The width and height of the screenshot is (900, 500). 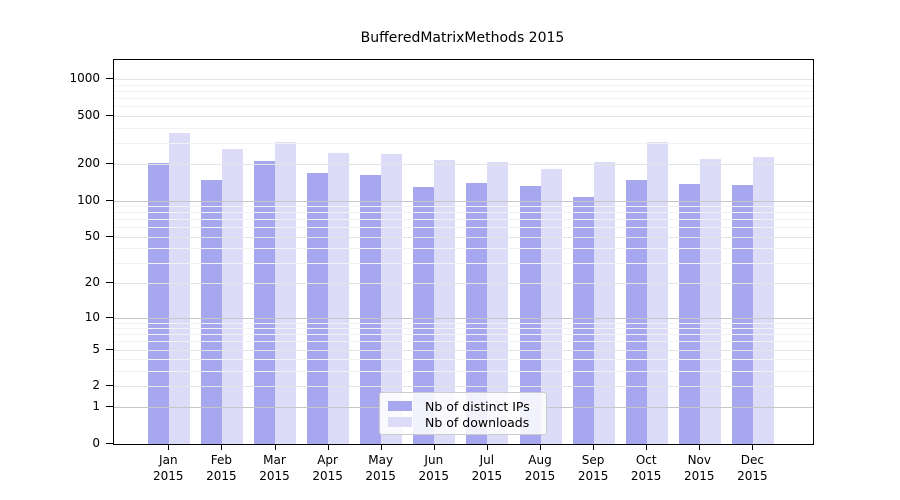 What do you see at coordinates (462, 38) in the screenshot?
I see `chart-title: BufferedMatrixMethods 2015` at bounding box center [462, 38].